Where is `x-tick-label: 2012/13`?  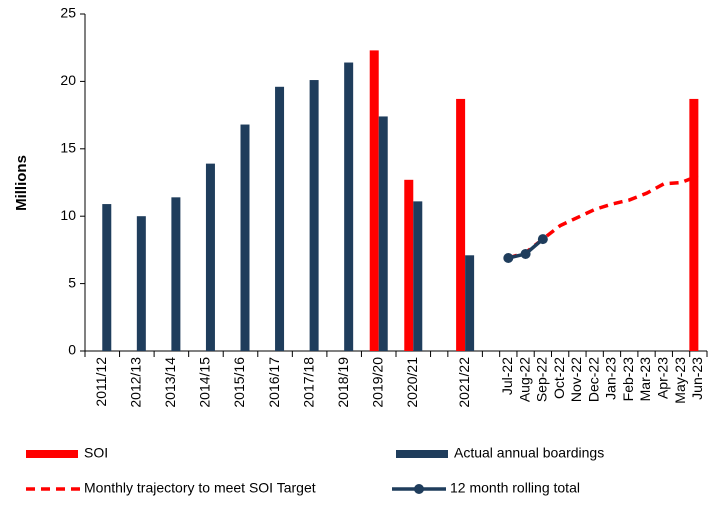
x-tick-label: 2012/13 is located at coordinates (136, 382).